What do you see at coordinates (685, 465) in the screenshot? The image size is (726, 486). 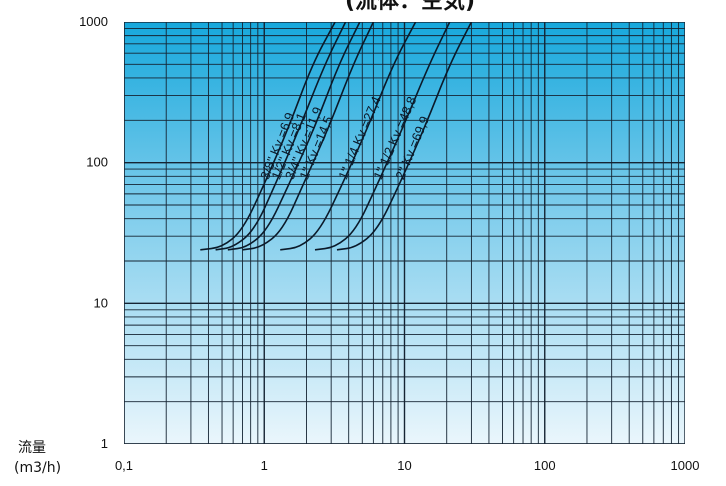 I see `x-tick-label: 1000` at bounding box center [685, 465].